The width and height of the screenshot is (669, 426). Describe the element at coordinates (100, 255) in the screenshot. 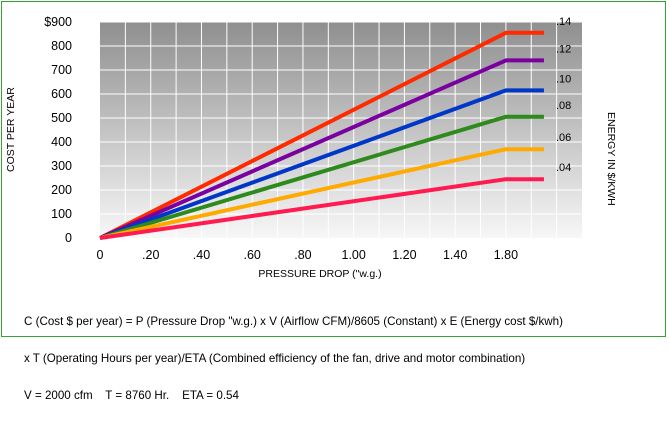

I see `x-tick-label: 0` at that location.